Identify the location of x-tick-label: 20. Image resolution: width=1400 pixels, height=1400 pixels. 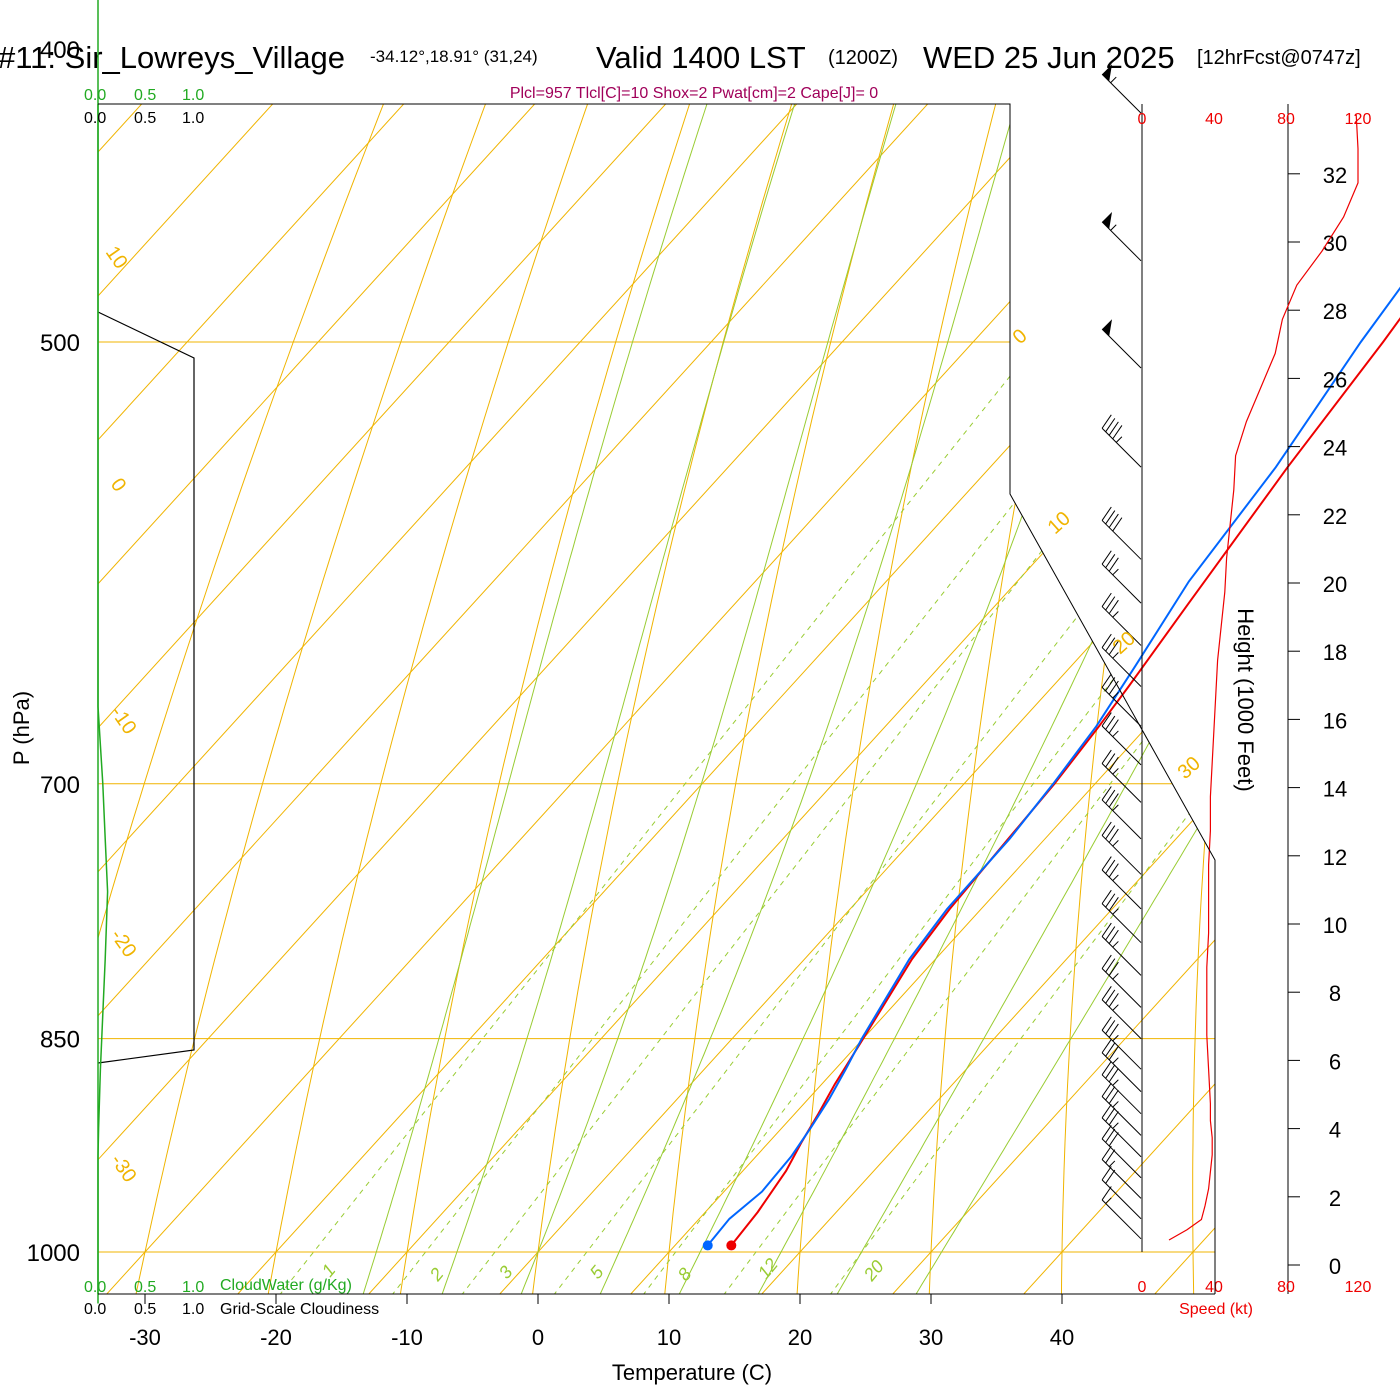
(800, 1337).